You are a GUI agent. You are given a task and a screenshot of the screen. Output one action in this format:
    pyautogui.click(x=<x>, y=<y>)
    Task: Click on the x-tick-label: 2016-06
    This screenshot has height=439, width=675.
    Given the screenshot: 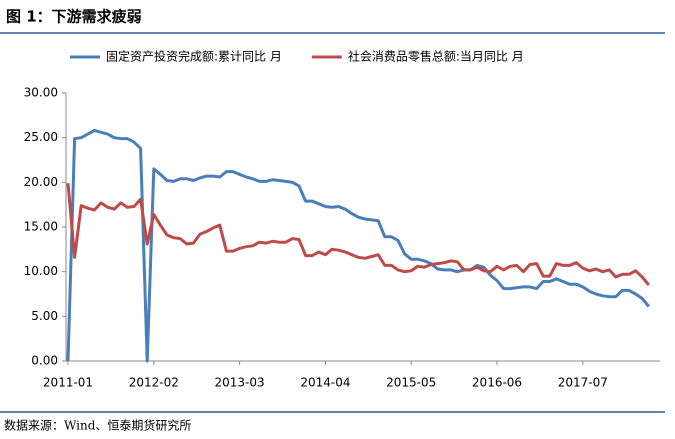 What is the action you would take?
    pyautogui.click(x=497, y=383)
    